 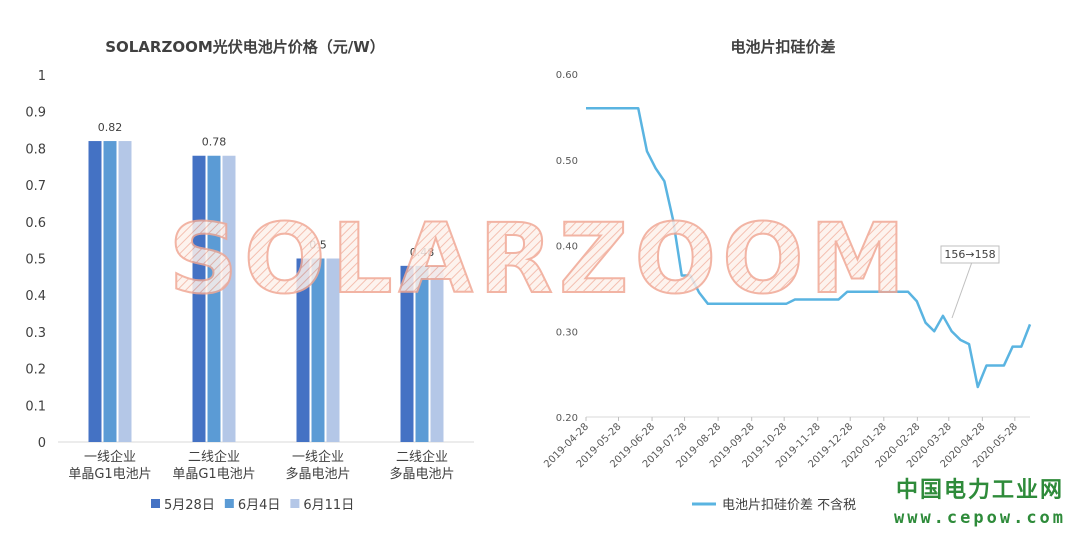 What do you see at coordinates (789, 505) in the screenshot?
I see `legend-label: 电池片扣硅价差 不含税` at bounding box center [789, 505].